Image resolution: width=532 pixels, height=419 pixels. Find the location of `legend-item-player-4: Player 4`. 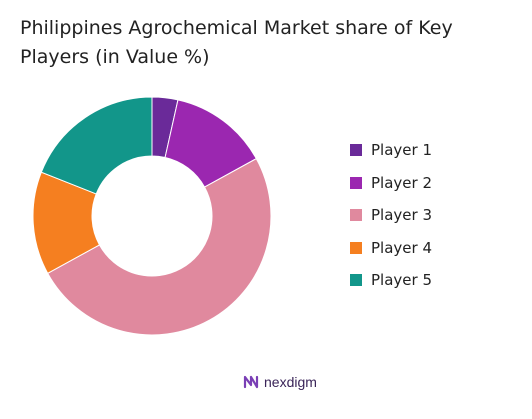

legend-item-player-4: Player 4 is located at coordinates (391, 248).